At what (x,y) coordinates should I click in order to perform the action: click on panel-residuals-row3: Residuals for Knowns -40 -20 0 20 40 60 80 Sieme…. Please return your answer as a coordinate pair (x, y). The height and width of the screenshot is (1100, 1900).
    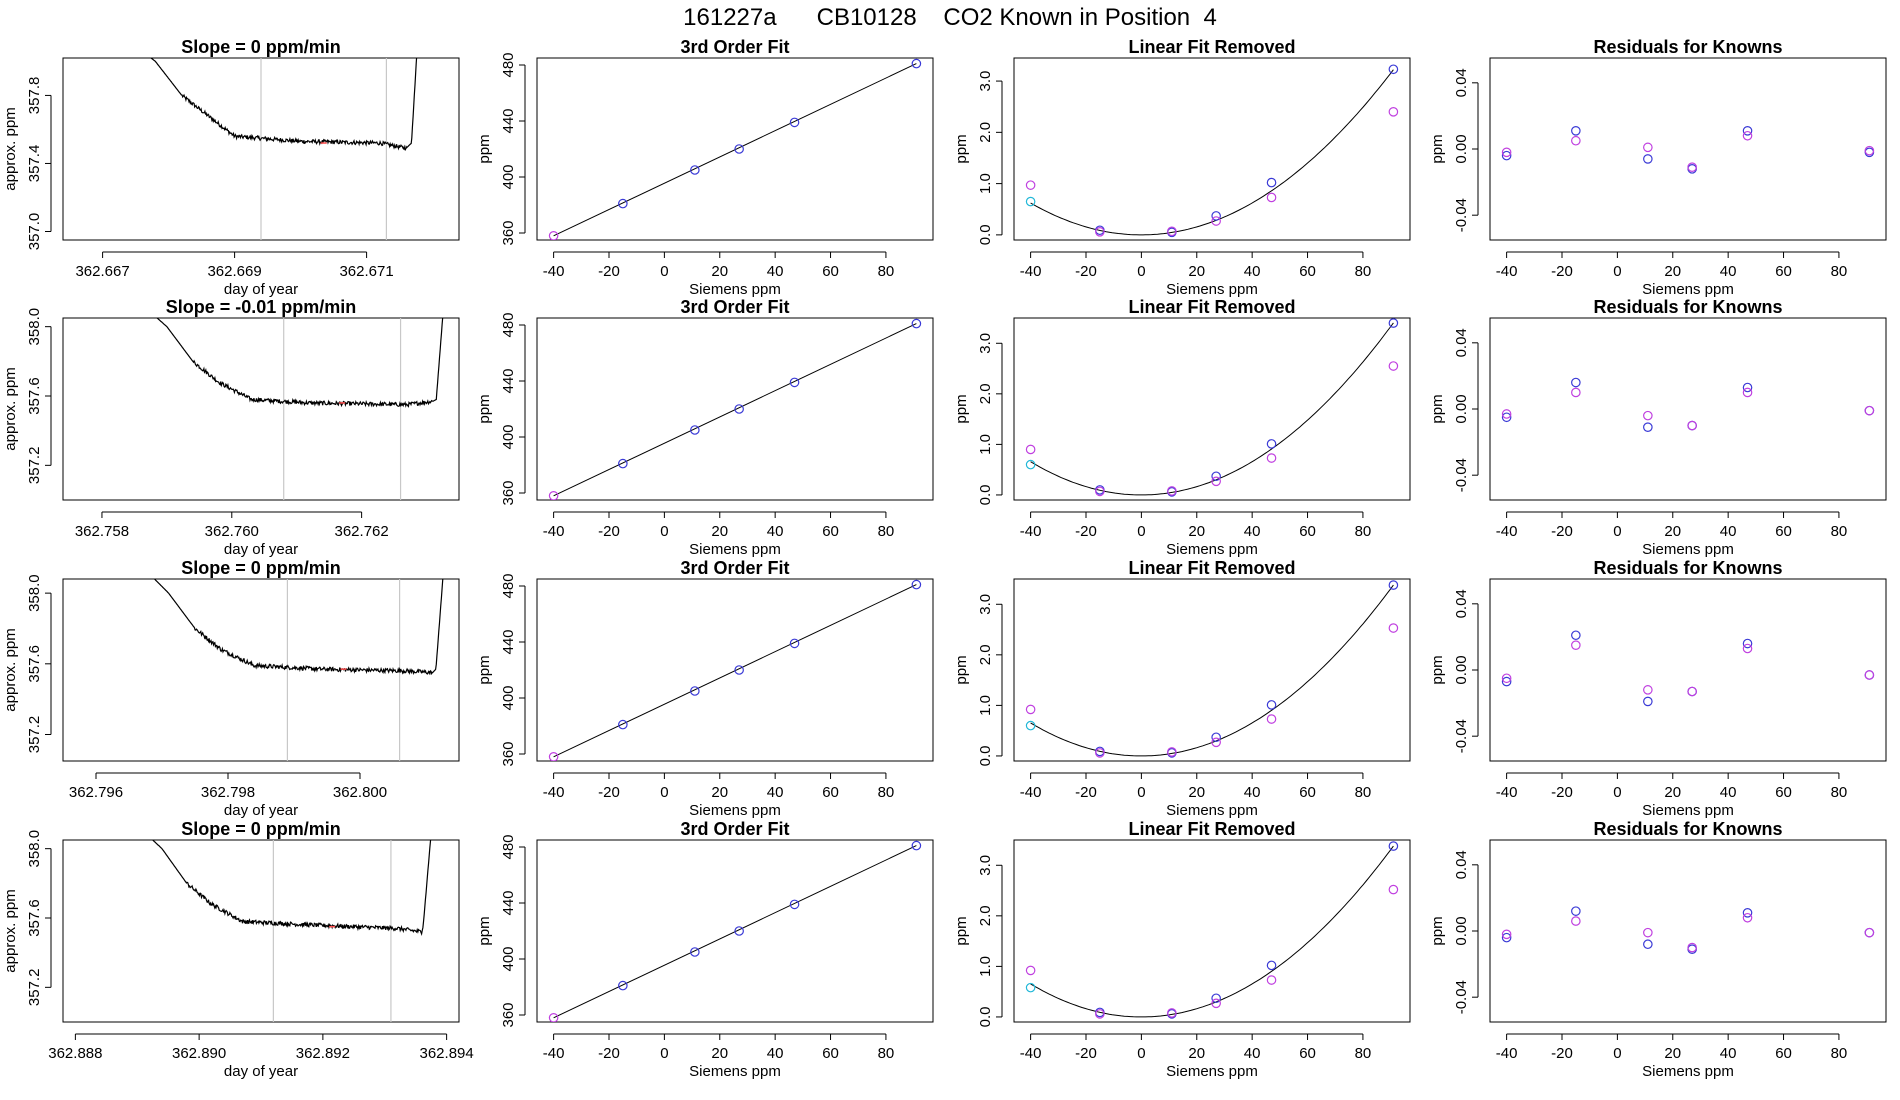
    Looking at the image, I should click on (1658, 688).